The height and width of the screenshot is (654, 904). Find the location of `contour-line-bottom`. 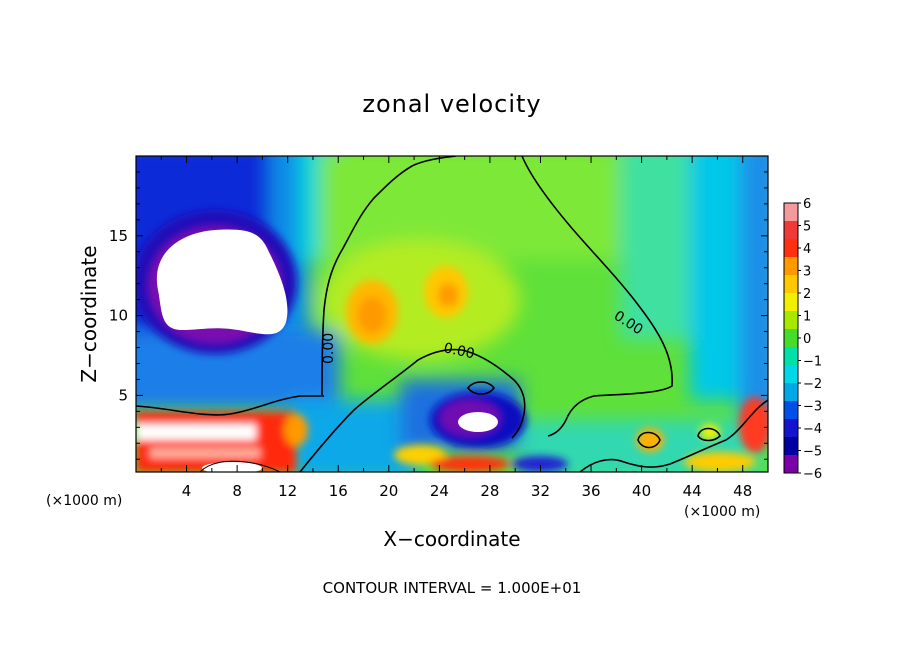

contour-line-bottom is located at coordinates (673, 435).